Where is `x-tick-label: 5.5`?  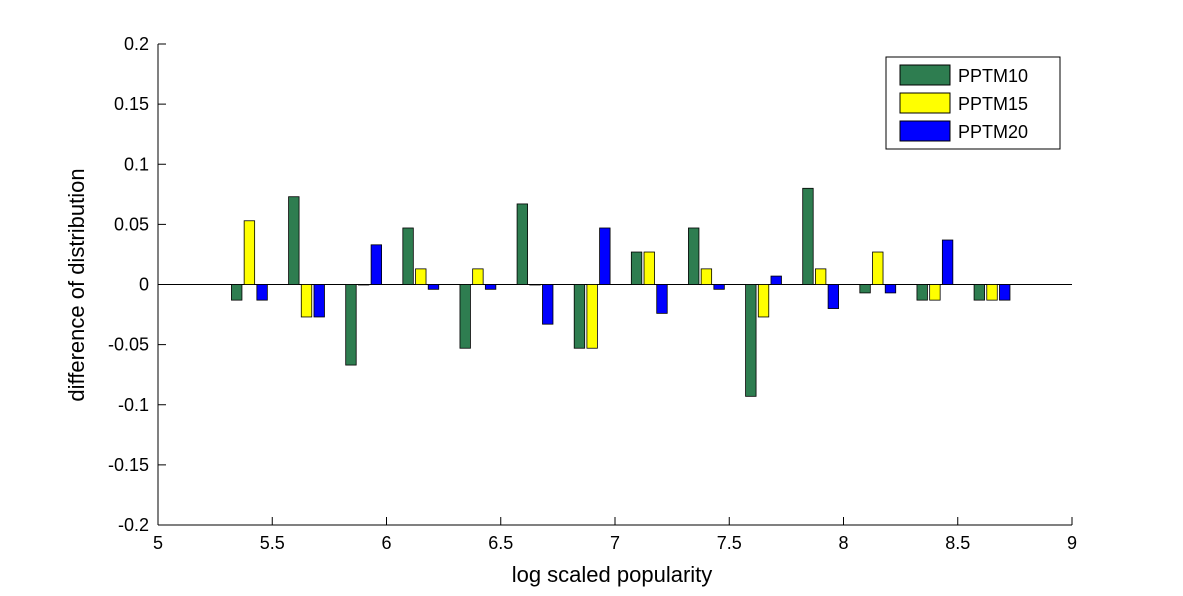 x-tick-label: 5.5 is located at coordinates (272, 543).